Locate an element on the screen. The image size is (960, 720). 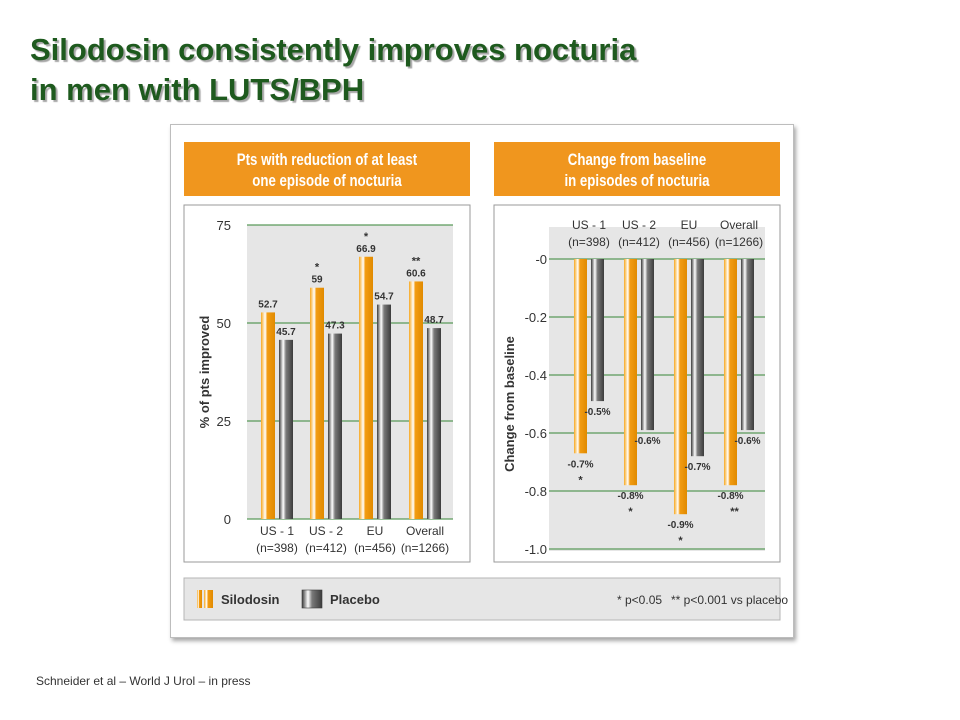
c2-ytick-label: -1.0 is located at coordinates (536, 549).